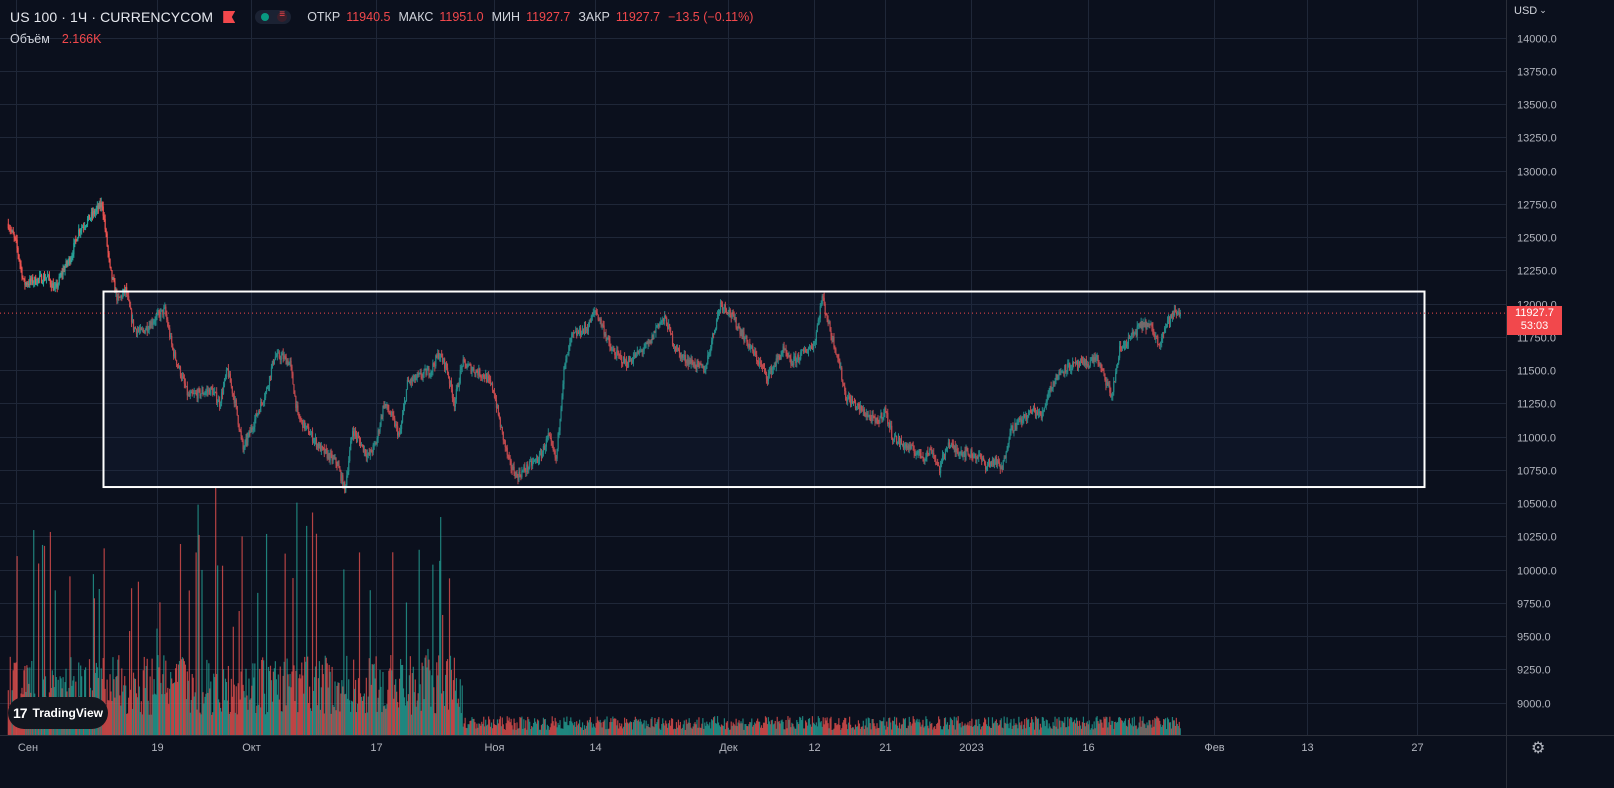  I want to click on status-toggle, so click(273, 16).